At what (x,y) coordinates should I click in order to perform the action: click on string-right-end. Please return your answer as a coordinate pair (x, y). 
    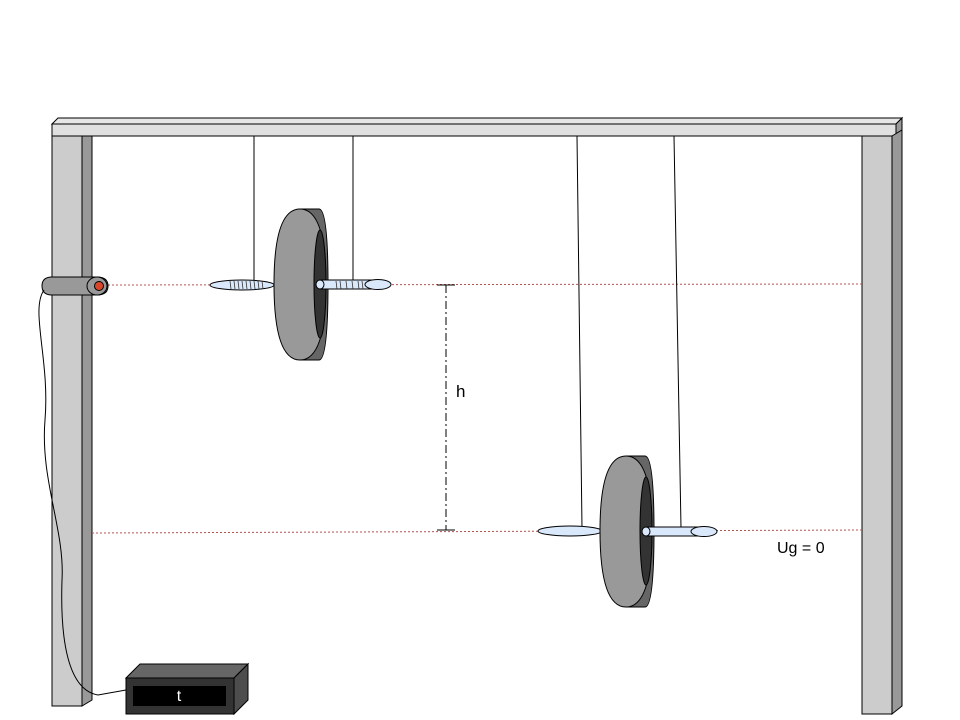
    Looking at the image, I should click on (677, 332).